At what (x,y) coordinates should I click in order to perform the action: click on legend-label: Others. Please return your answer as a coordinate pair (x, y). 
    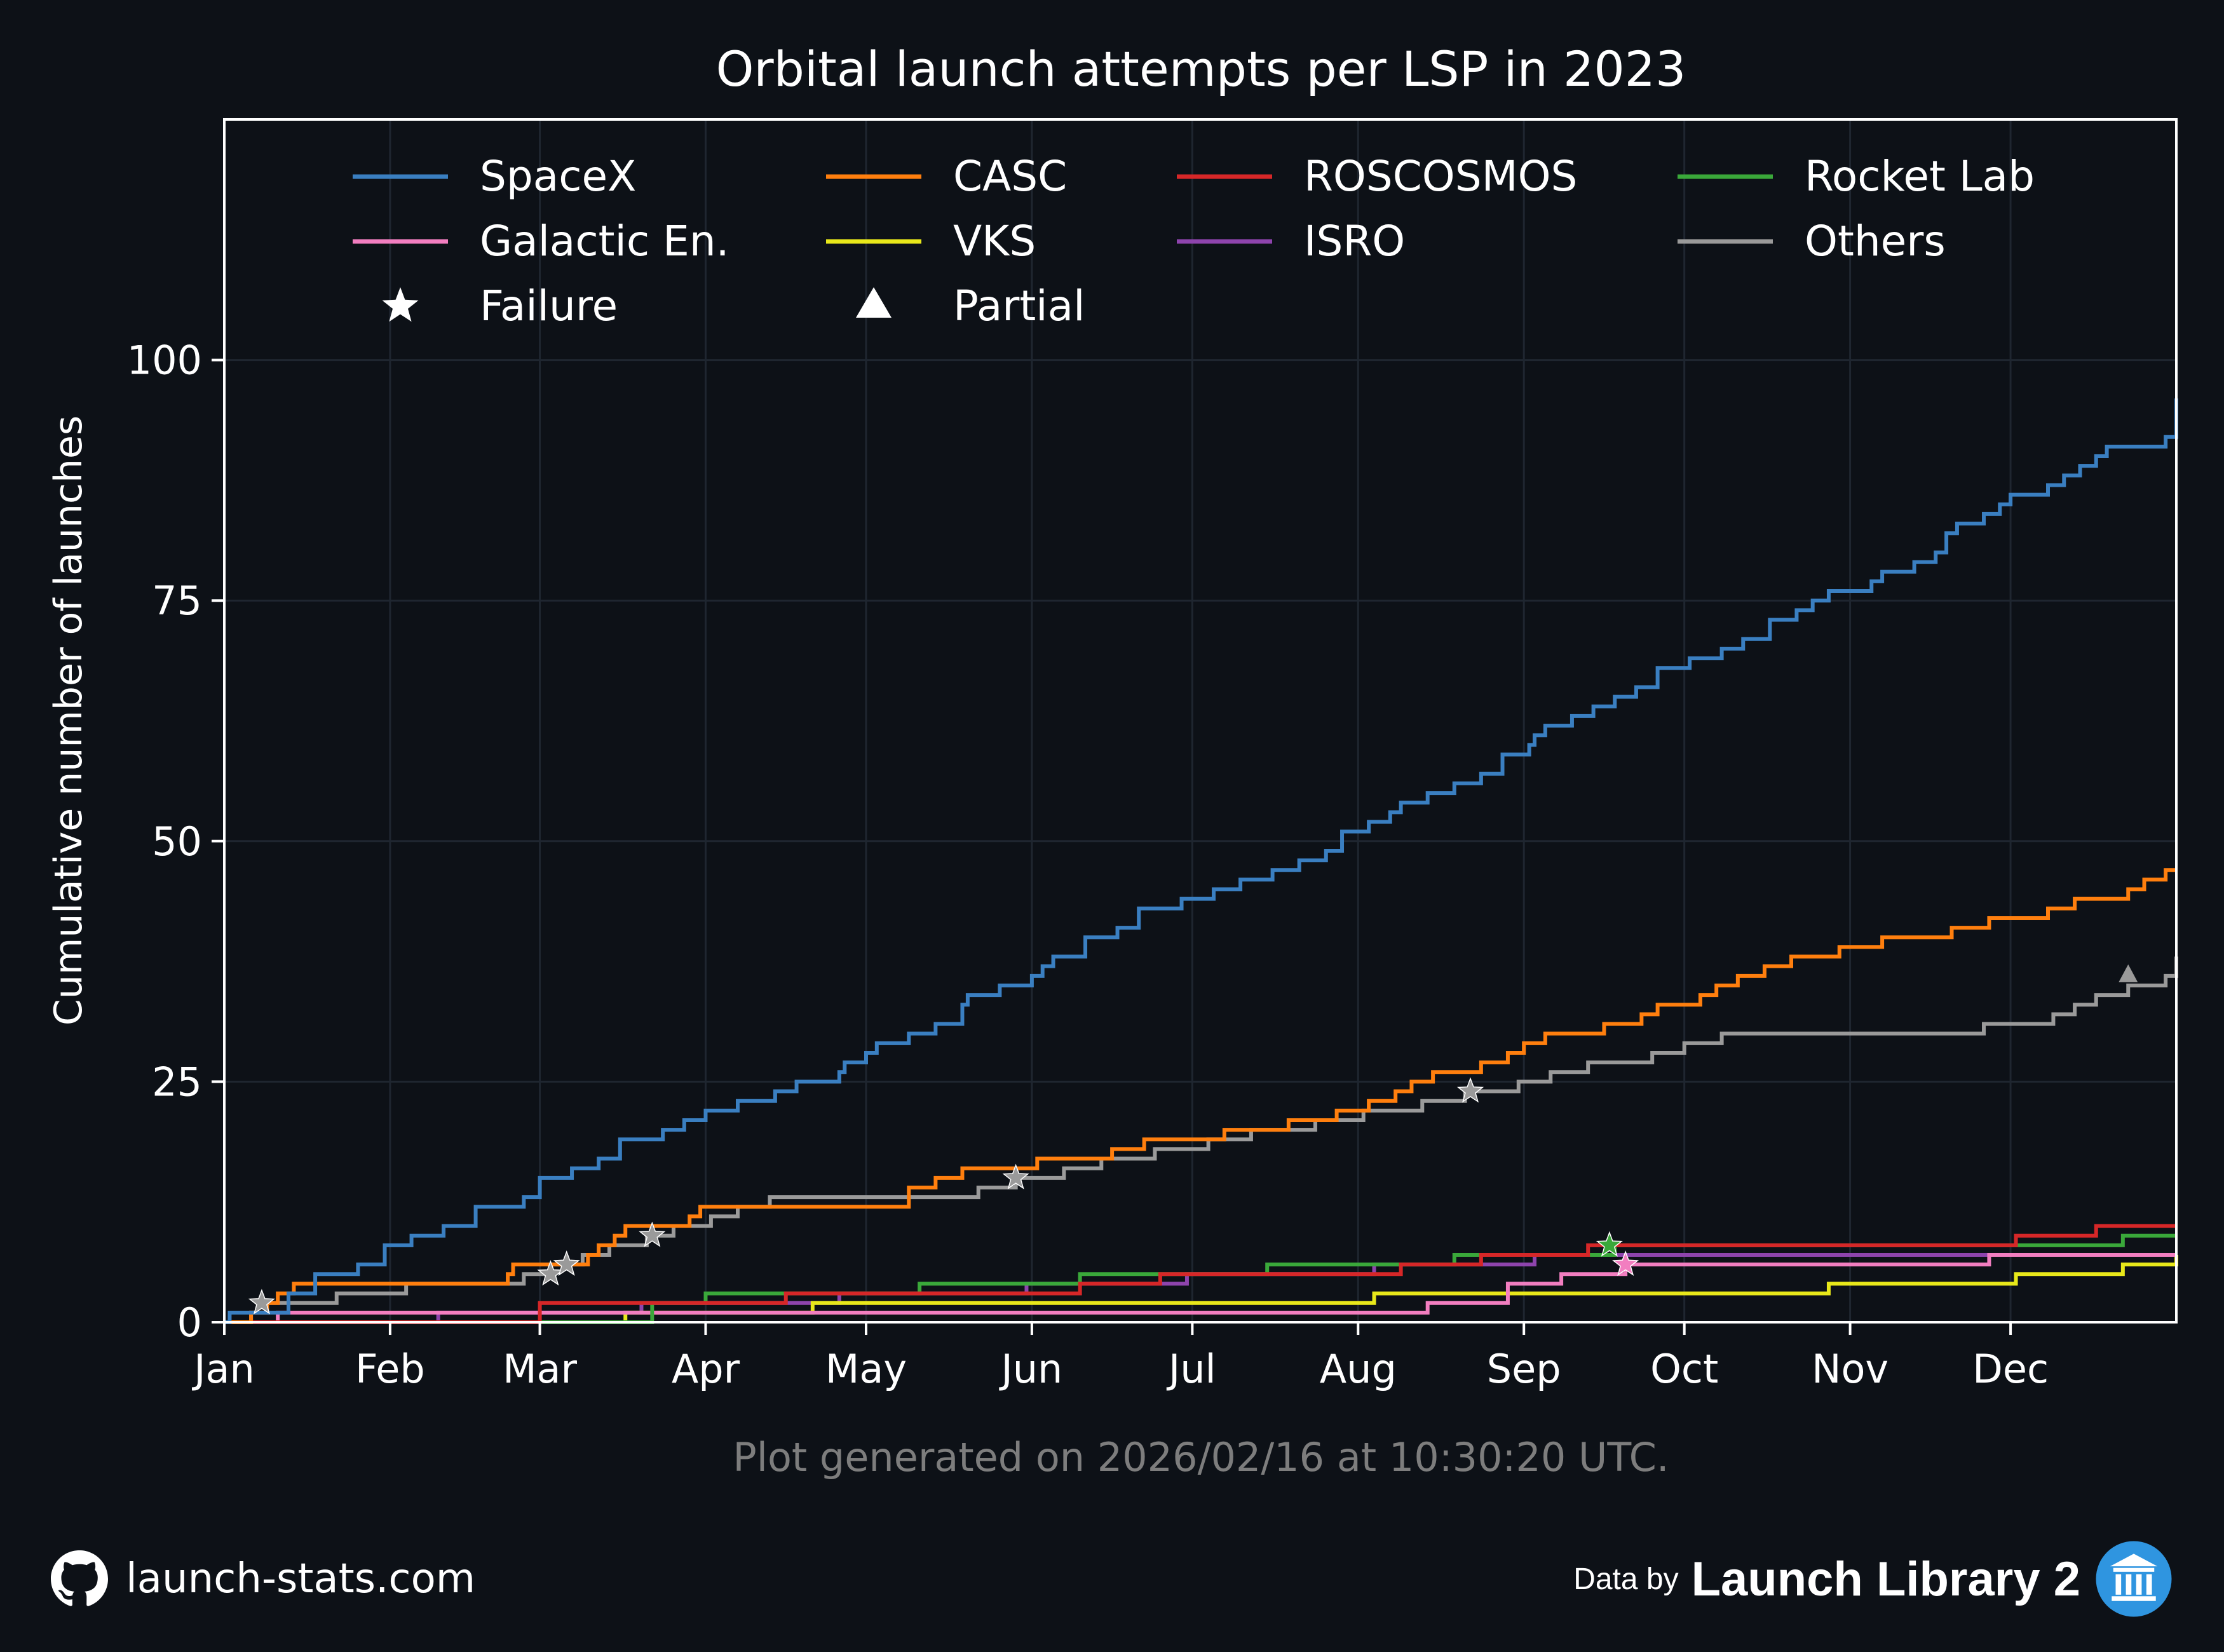
    Looking at the image, I should click on (1875, 242).